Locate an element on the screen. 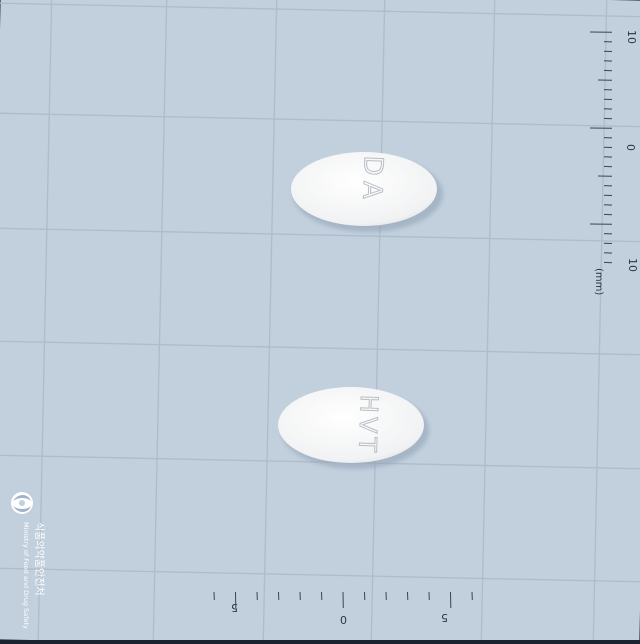 Image resolution: width=640 pixels, height=644 pixels. mfds-logo-korean: 식품의약품안전처 is located at coordinates (39, 559).